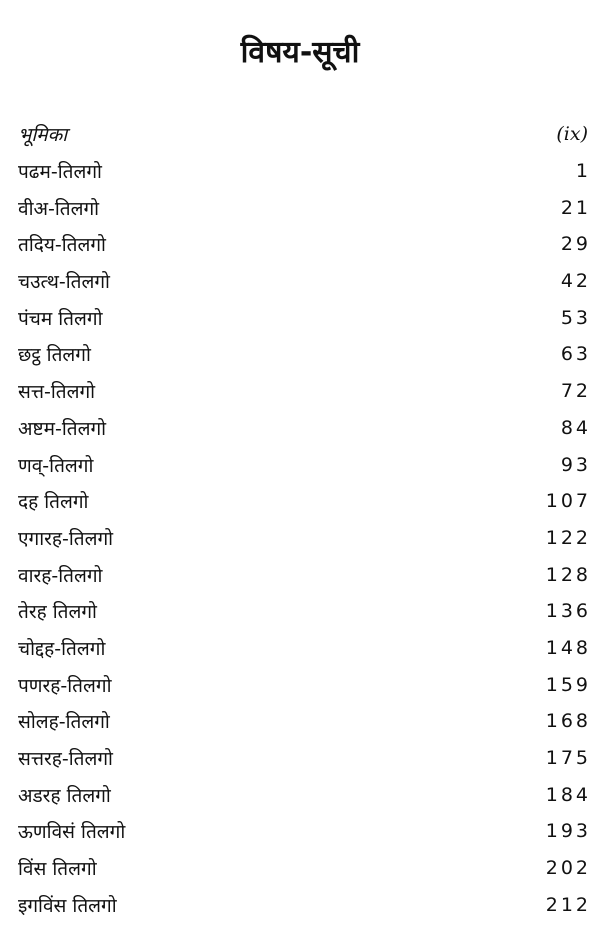 This screenshot has width=600, height=933. I want to click on toc-entry-page: 42, so click(575, 281).